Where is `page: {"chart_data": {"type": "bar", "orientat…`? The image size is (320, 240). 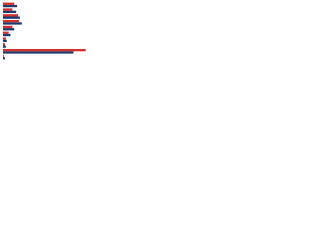
page: {"chart_data": {"type": "bar", "orientat… is located at coordinates (50, 35).